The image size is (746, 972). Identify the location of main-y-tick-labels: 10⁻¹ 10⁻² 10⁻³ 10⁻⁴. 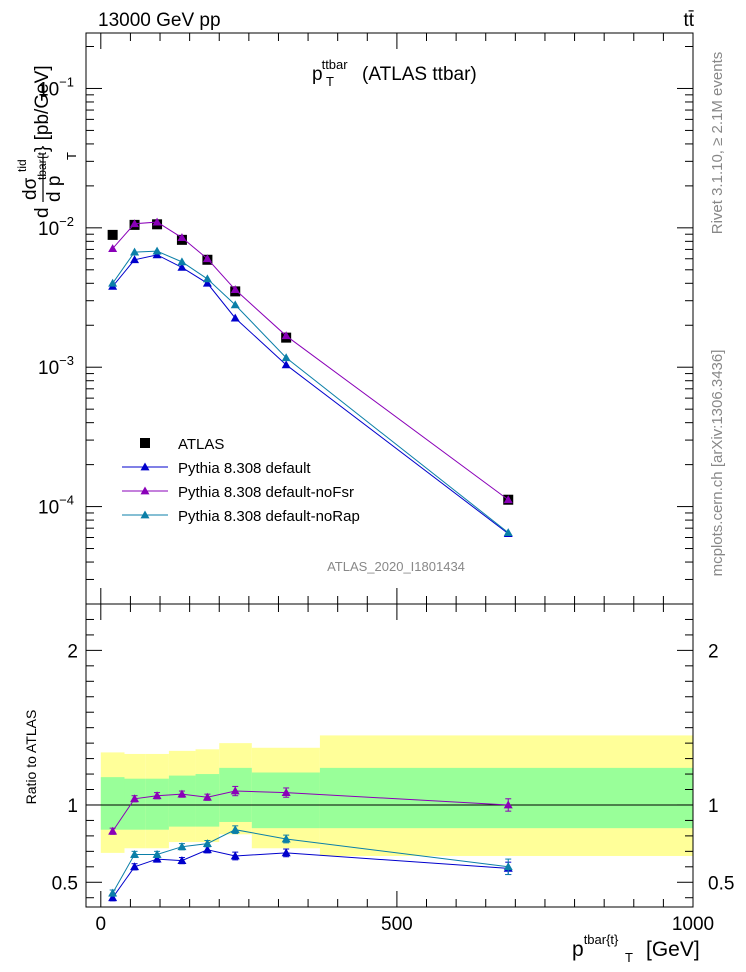
(56, 296).